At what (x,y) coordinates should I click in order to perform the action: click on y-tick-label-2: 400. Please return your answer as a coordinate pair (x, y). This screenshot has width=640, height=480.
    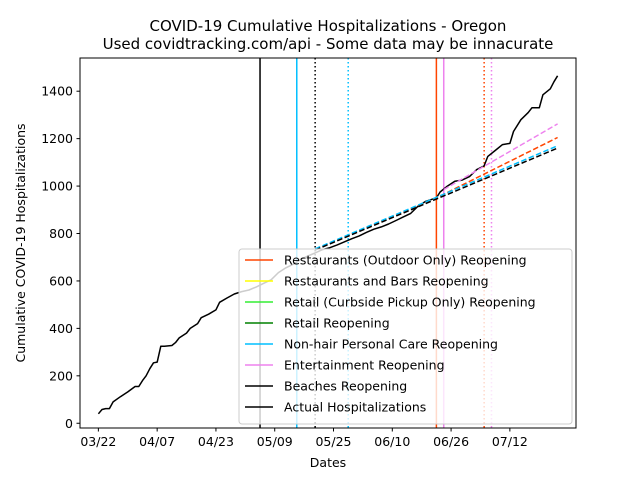
    Looking at the image, I should click on (61, 328).